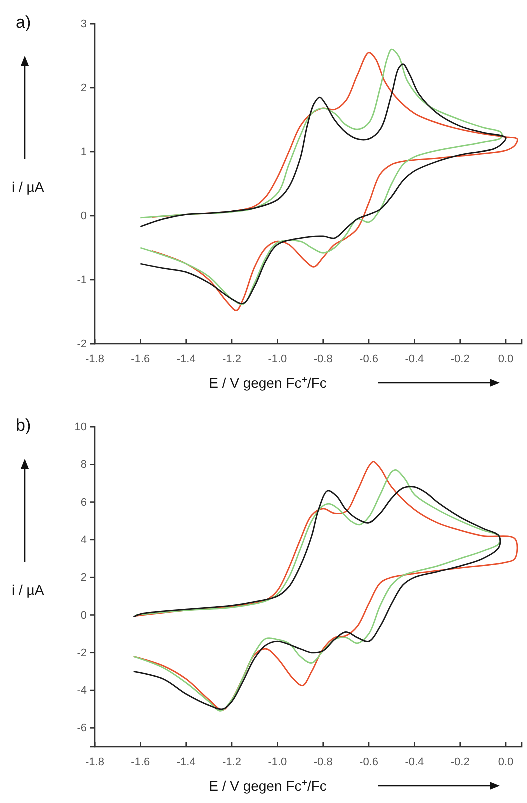 This screenshot has height=803, width=527. What do you see at coordinates (82, 280) in the screenshot?
I see `y-tick-label: -1` at bounding box center [82, 280].